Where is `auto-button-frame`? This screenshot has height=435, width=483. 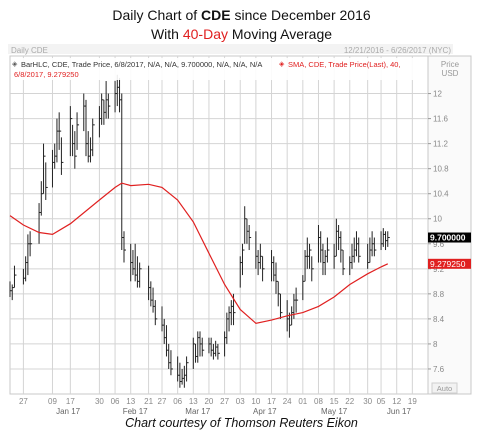
auto-button-frame is located at coordinates (444, 388).